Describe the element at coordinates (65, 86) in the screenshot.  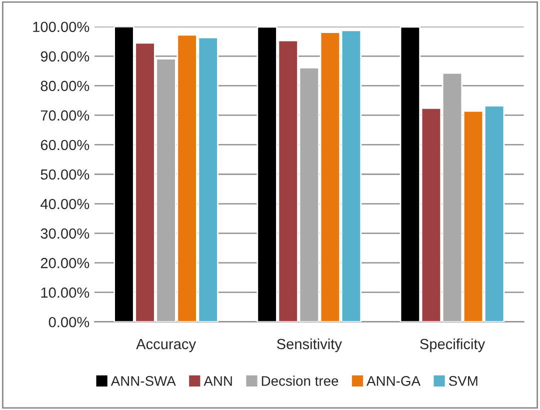
I see `y-tick-label: 80.00%` at that location.